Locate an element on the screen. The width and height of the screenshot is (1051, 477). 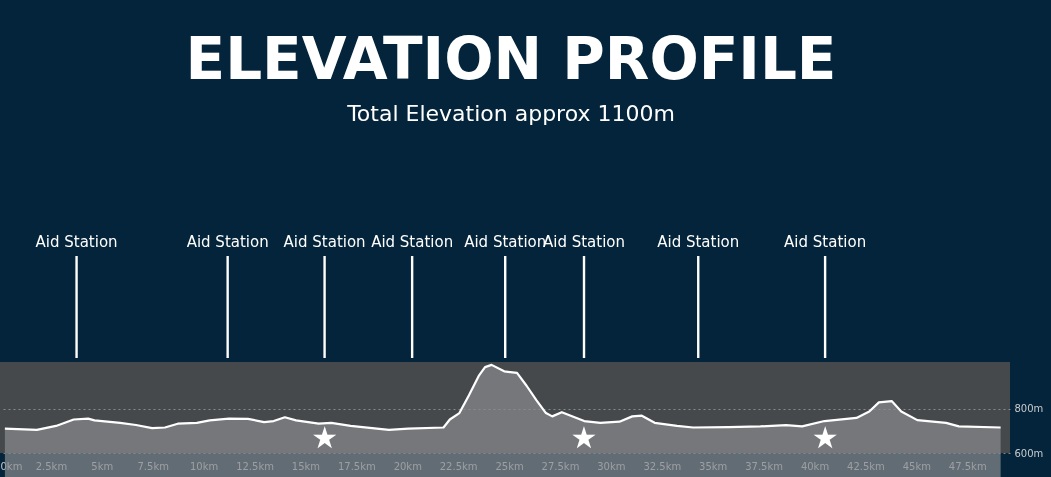
chart-title: ELEVATION PROFILE is located at coordinates (511, 59).